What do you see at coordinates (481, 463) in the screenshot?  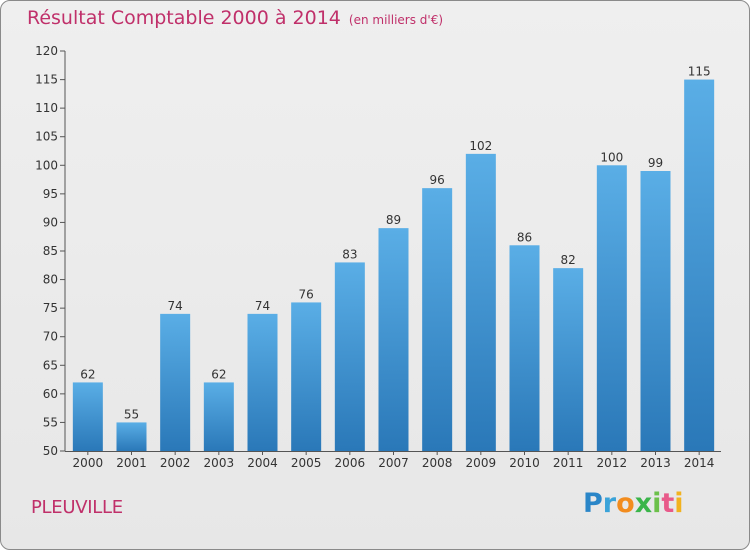 I see `x-tick-label: 2009` at bounding box center [481, 463].